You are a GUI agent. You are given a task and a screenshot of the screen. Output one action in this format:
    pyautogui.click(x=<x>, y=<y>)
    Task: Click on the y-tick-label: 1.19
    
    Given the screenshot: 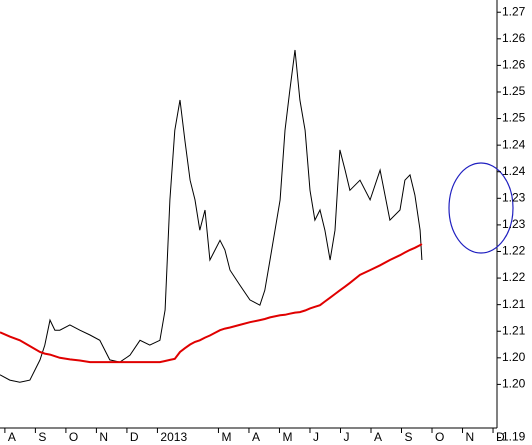 What is the action you would take?
    pyautogui.click(x=514, y=437)
    